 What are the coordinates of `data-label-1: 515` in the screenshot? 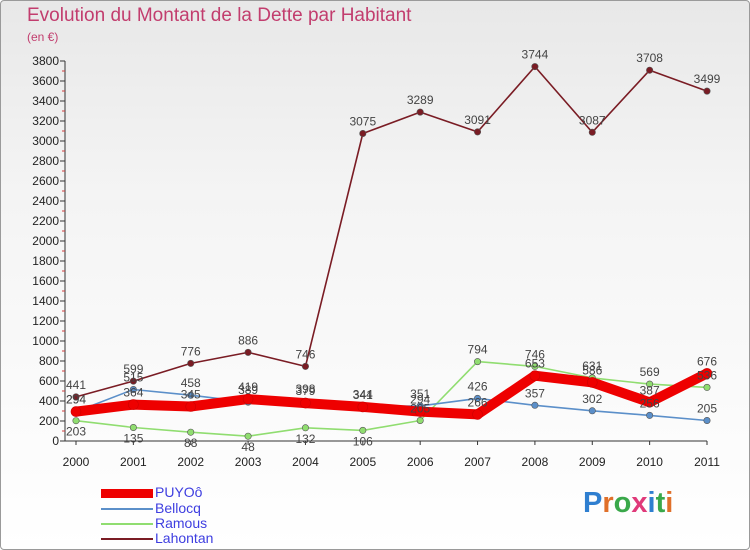 It's located at (133, 378).